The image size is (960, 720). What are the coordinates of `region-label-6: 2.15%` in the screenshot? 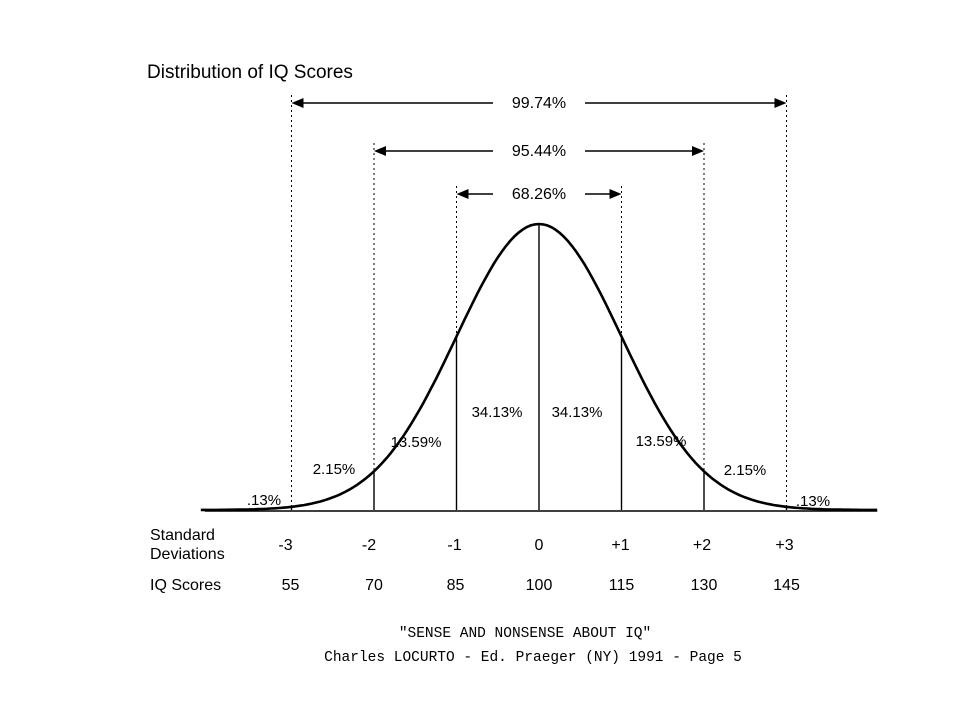 It's located at (745, 470).